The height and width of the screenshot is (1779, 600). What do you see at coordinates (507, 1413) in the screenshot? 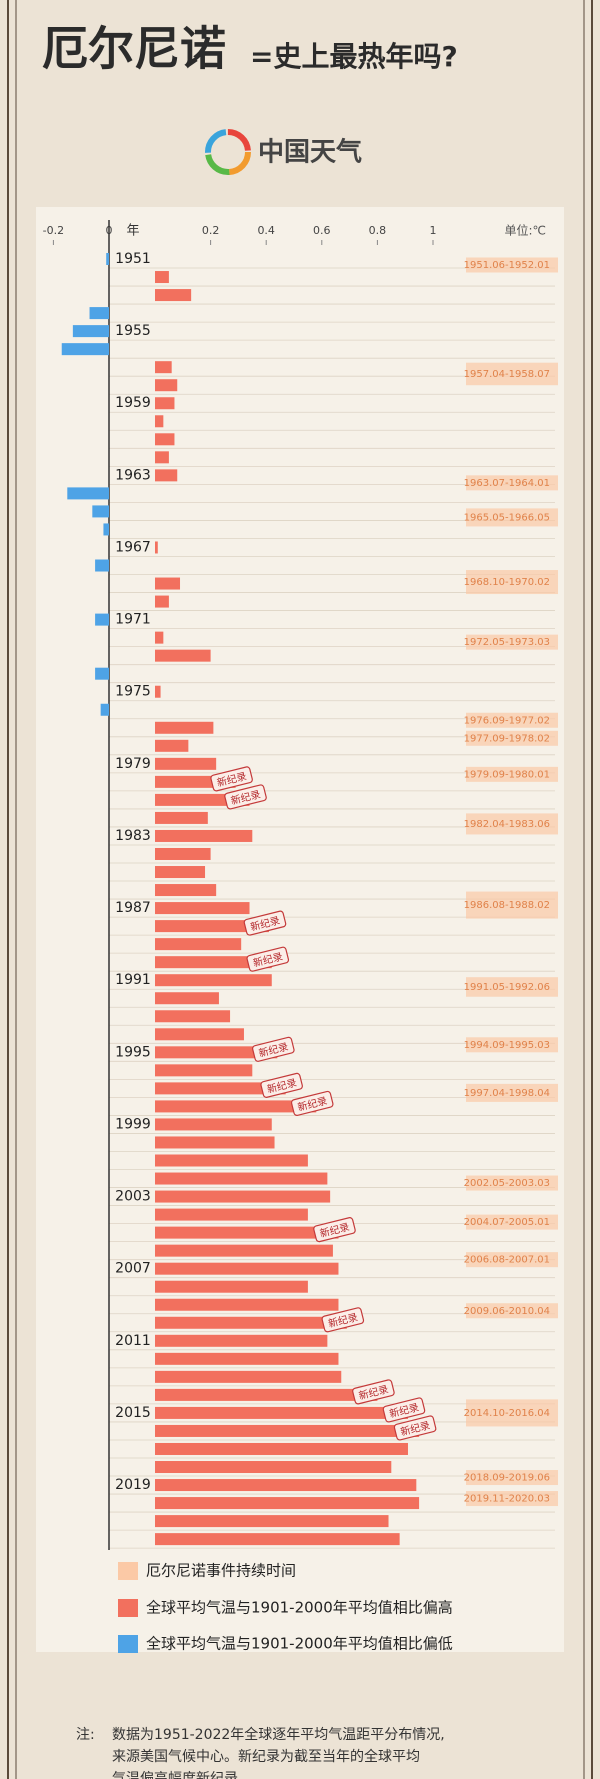
I see `el-nino-label: 2014.10-2016.04` at bounding box center [507, 1413].